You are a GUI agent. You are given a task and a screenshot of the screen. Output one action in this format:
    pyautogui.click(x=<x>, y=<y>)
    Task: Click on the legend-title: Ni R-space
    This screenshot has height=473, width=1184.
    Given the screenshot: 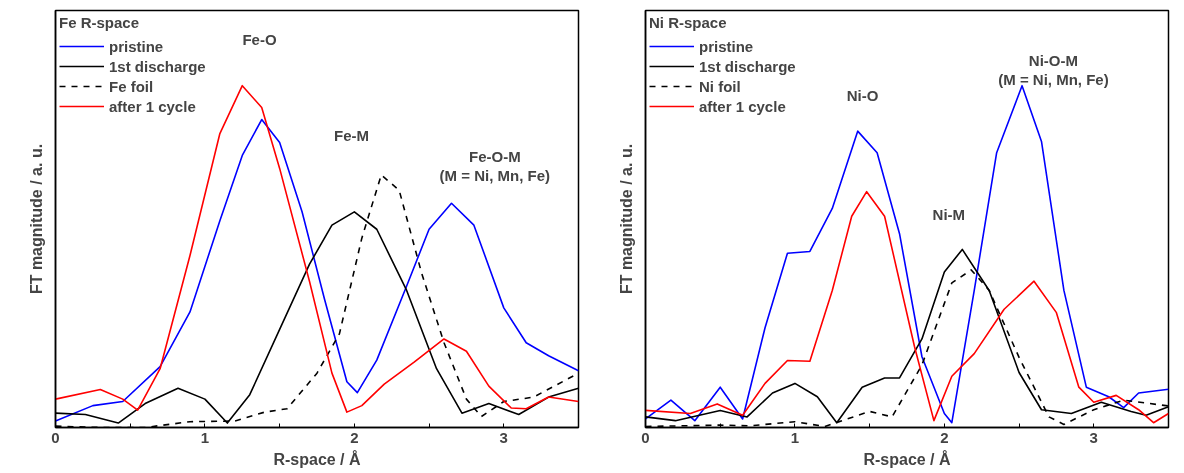 What is the action you would take?
    pyautogui.click(x=688, y=22)
    